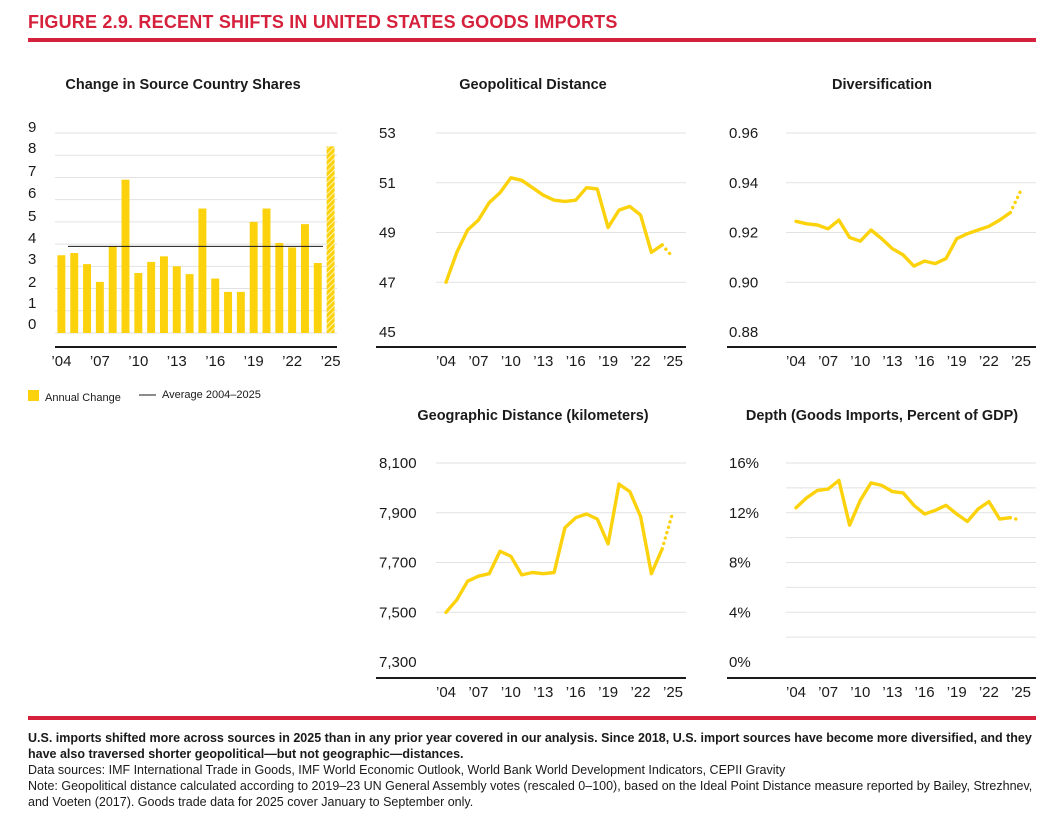 This screenshot has height=823, width=1060. I want to click on y-tick-label: 3, so click(32, 259).